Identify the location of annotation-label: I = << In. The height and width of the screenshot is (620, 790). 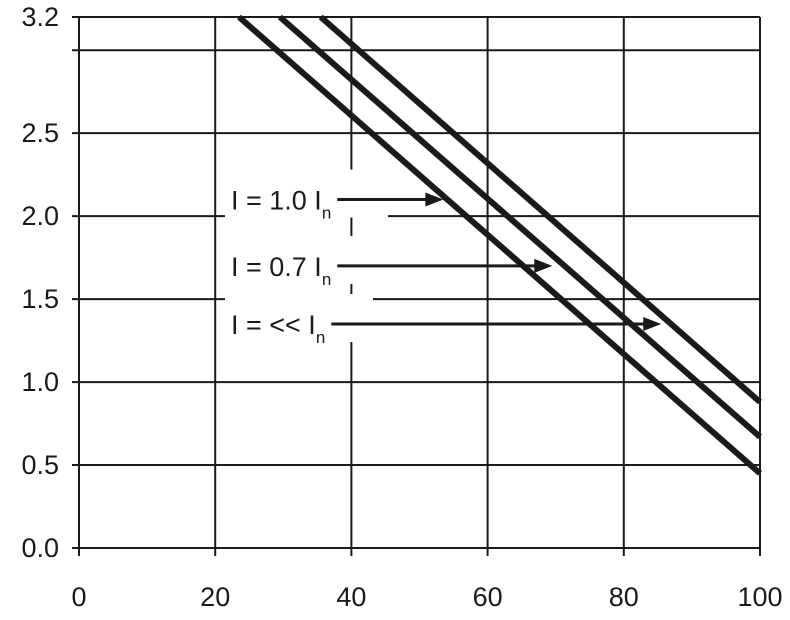
(278, 328).